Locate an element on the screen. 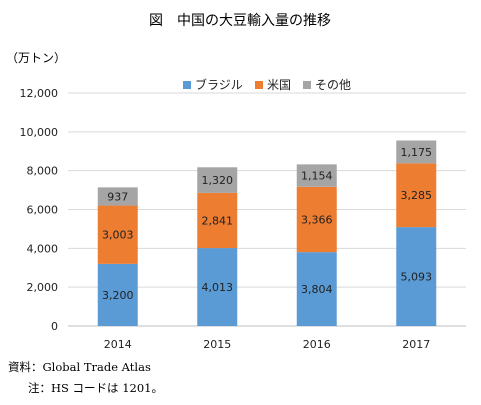 This screenshot has width=481, height=405. source-note: 資料：Global Trade Atlas is located at coordinates (79, 367).